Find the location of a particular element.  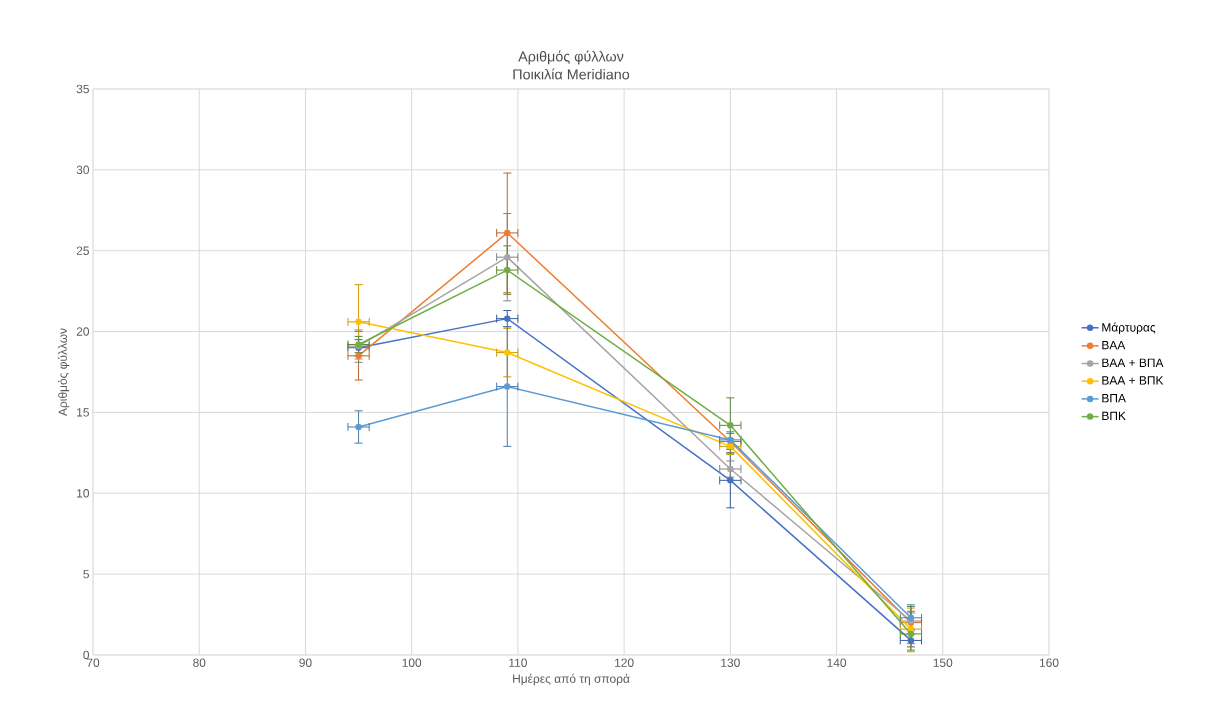

y-tick-label: 0 is located at coordinates (86, 655).